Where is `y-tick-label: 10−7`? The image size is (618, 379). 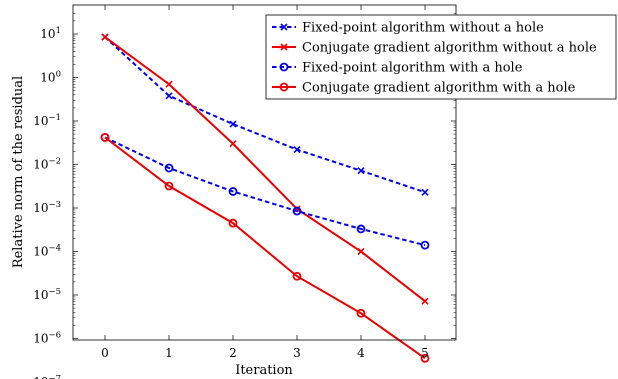 y-tick-label: 10−7 is located at coordinates (47, 376).